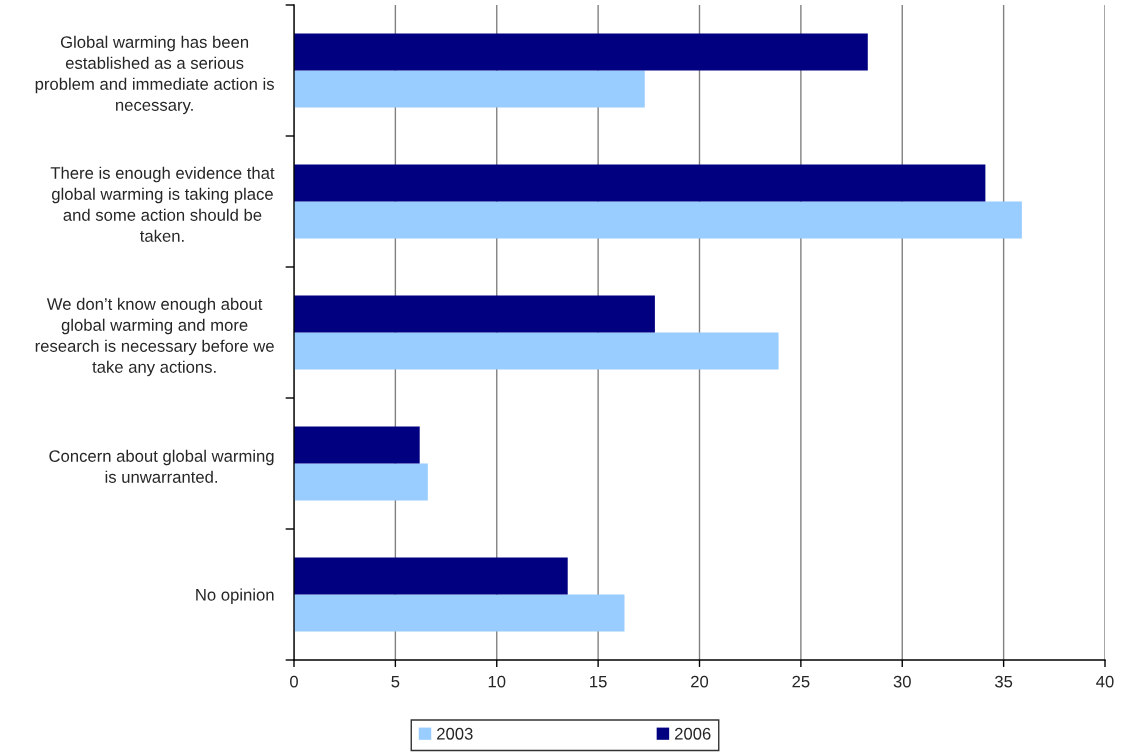  What do you see at coordinates (801, 681) in the screenshot?
I see `x-tick-label: 25` at bounding box center [801, 681].